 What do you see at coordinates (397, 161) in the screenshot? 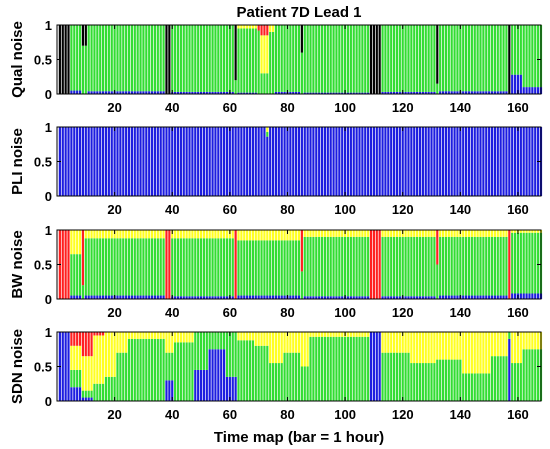
I see `pli-noise-bar-118-blue` at bounding box center [397, 161].